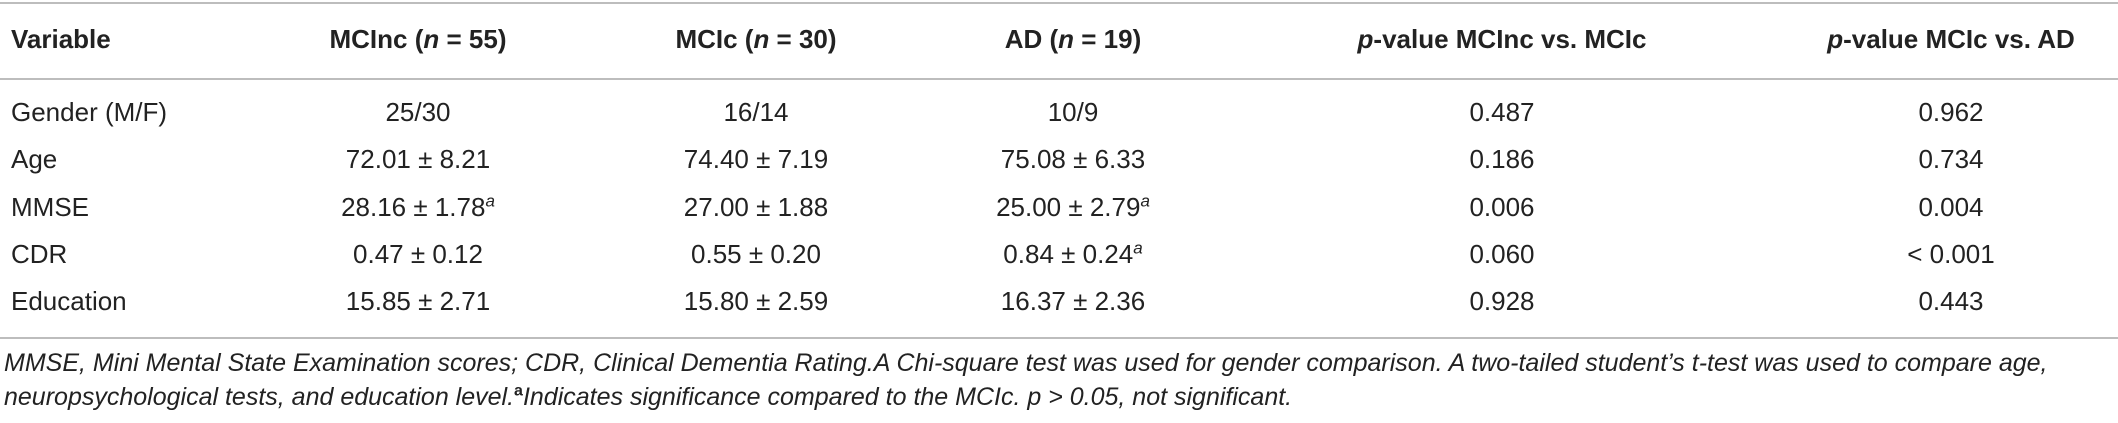 The width and height of the screenshot is (2118, 423). I want to click on cell-text: 0.443, so click(1951, 301).